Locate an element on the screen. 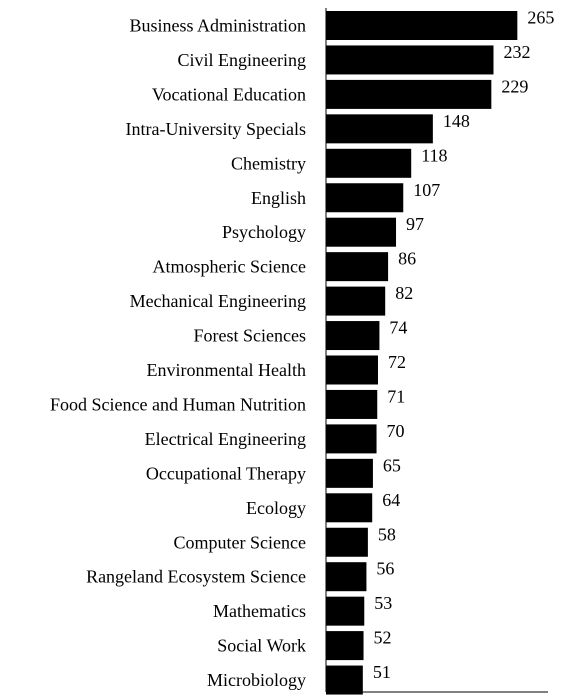 This screenshot has height=698, width=563. value-label: 52 is located at coordinates (383, 638).